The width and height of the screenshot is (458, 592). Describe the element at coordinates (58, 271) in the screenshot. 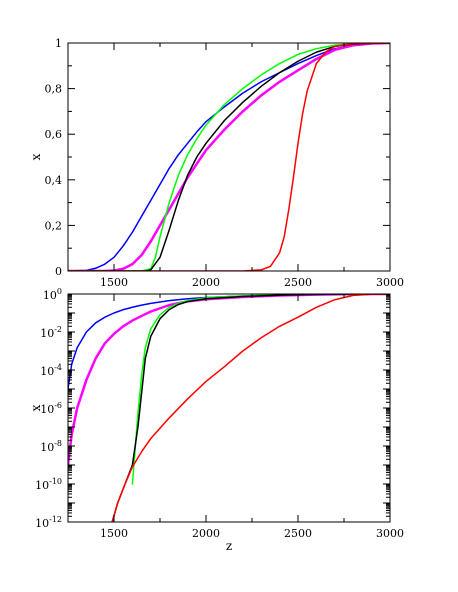

I see `y-tick-label: 0` at that location.